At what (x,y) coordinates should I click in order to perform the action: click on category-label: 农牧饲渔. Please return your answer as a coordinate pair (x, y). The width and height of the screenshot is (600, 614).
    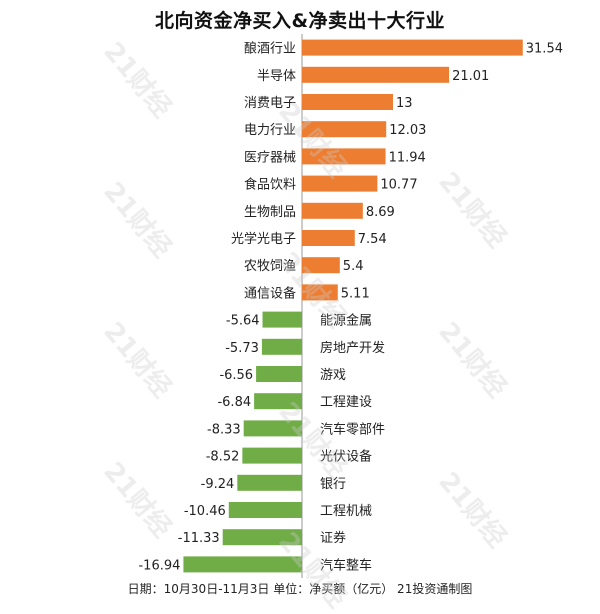
    Looking at the image, I should click on (270, 266).